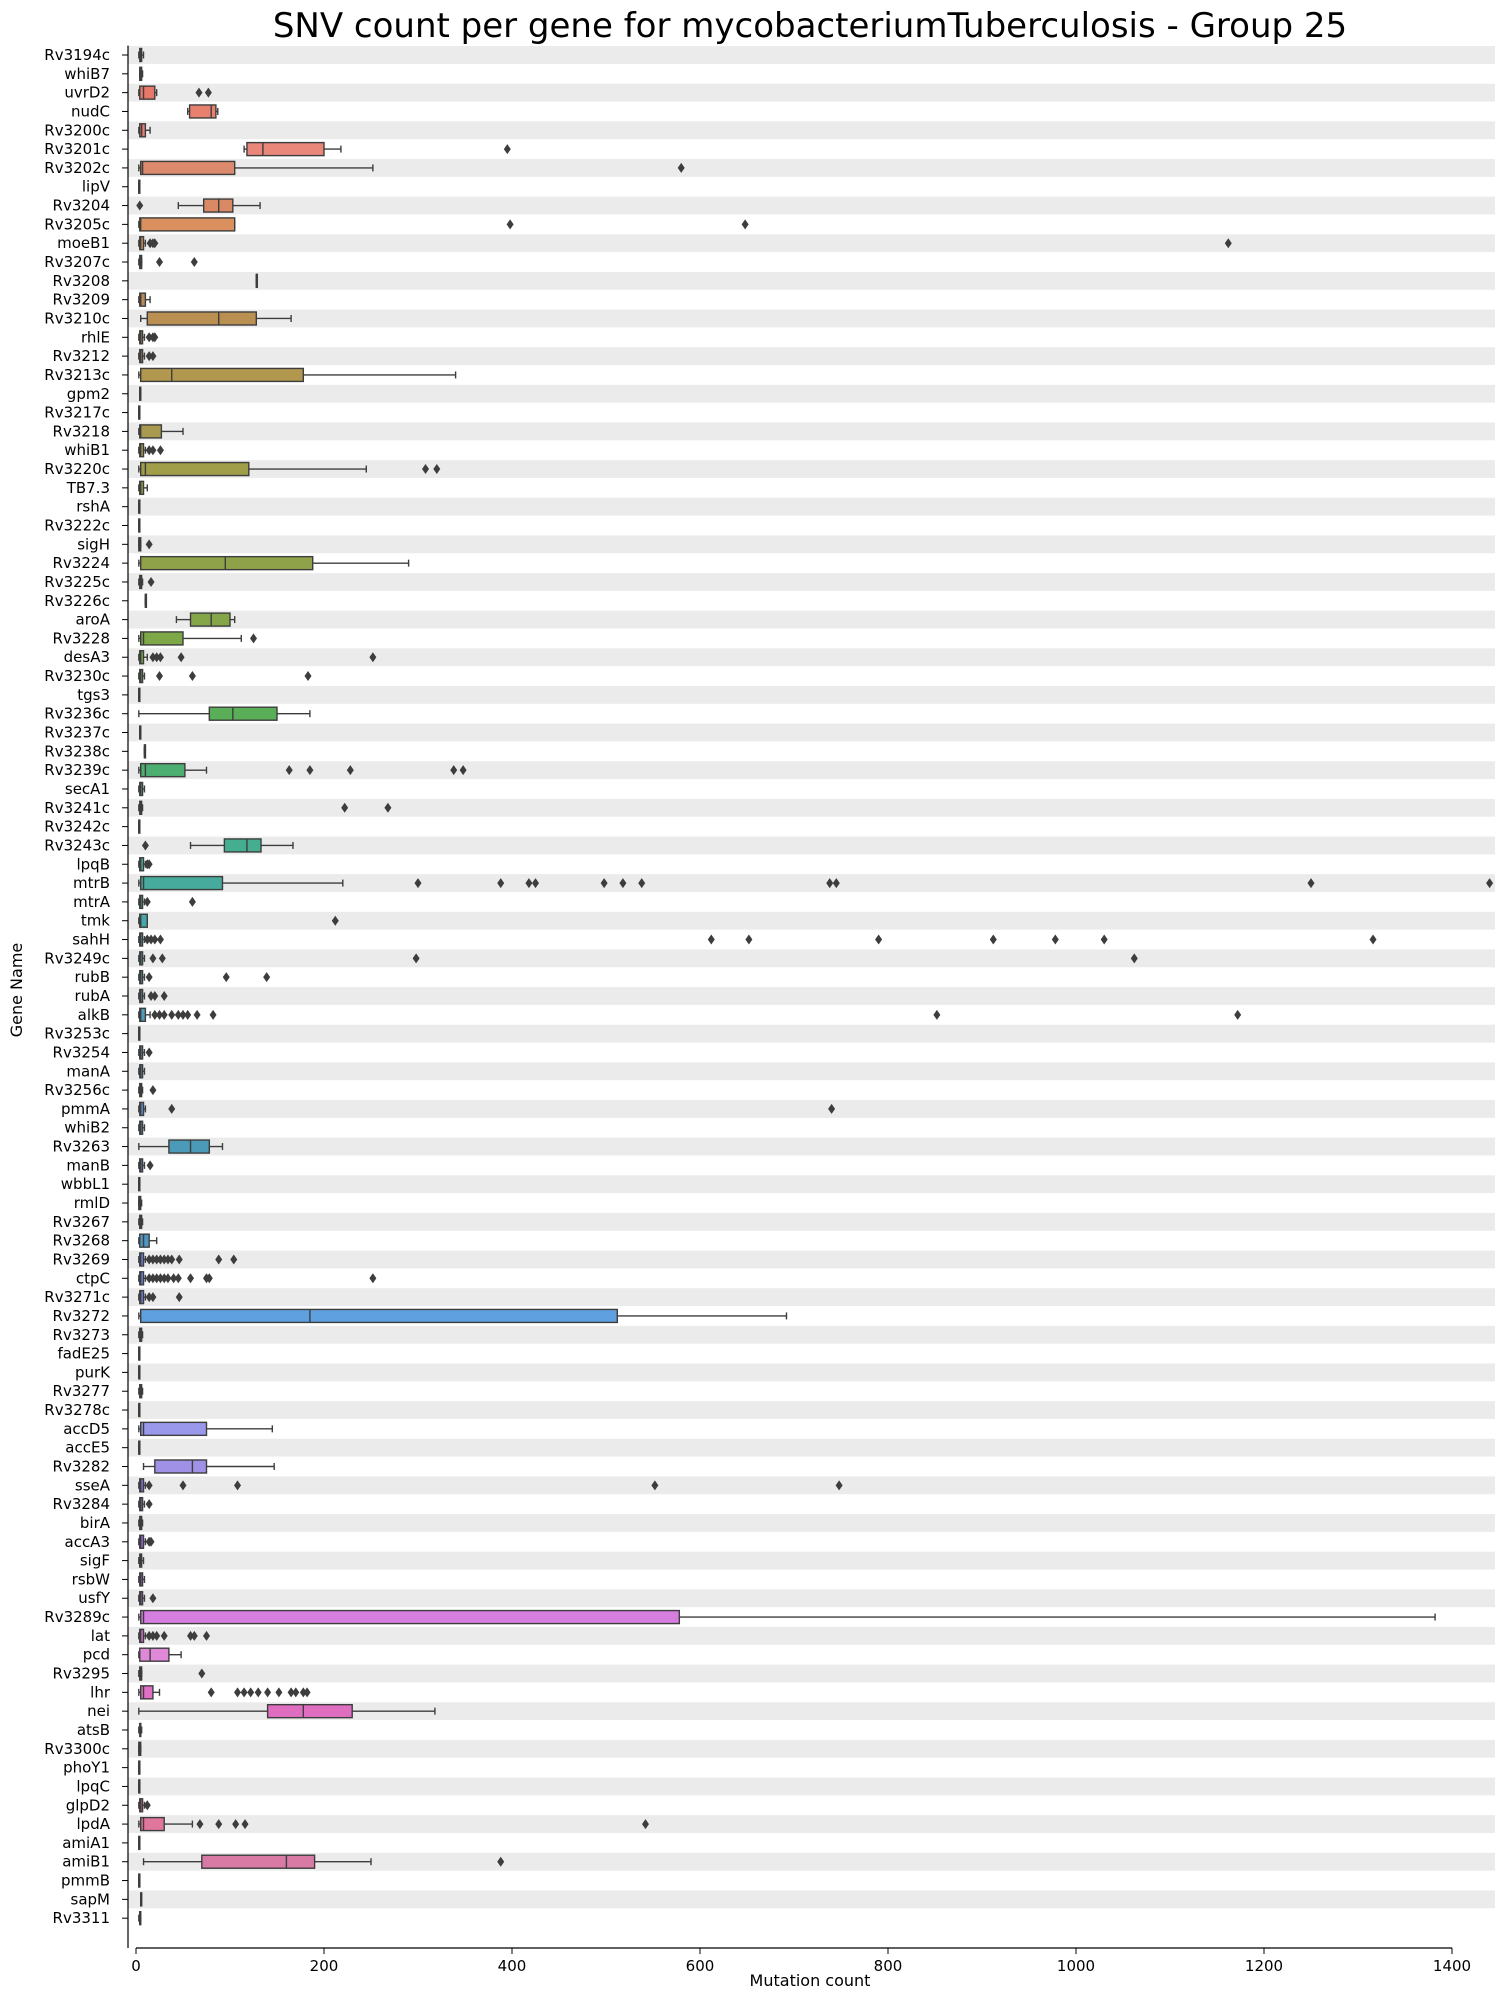  I want to click on x-axis-label: Mutation count, so click(810, 1980).